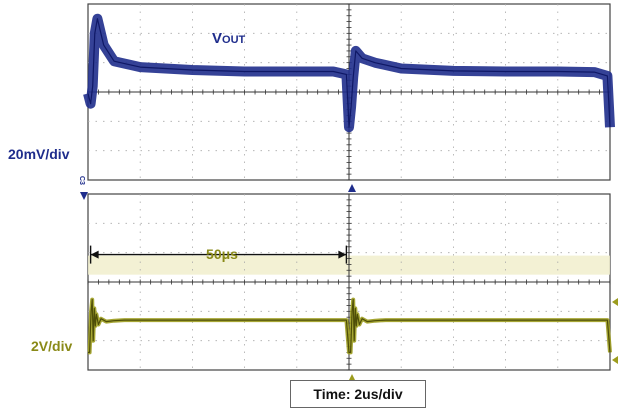 The height and width of the screenshot is (412, 618). Describe the element at coordinates (51, 346) in the screenshot. I see `switch-scale-label: 2V/div` at that location.